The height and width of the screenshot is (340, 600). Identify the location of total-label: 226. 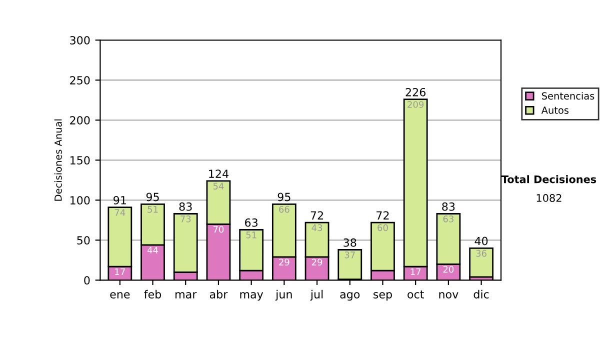
(416, 92).